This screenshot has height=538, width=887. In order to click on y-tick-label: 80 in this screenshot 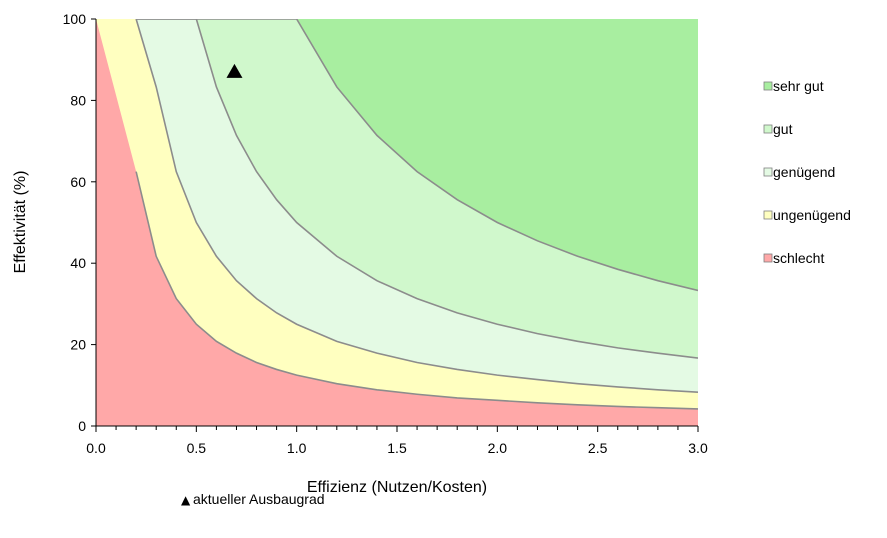, I will do `click(78, 100)`.